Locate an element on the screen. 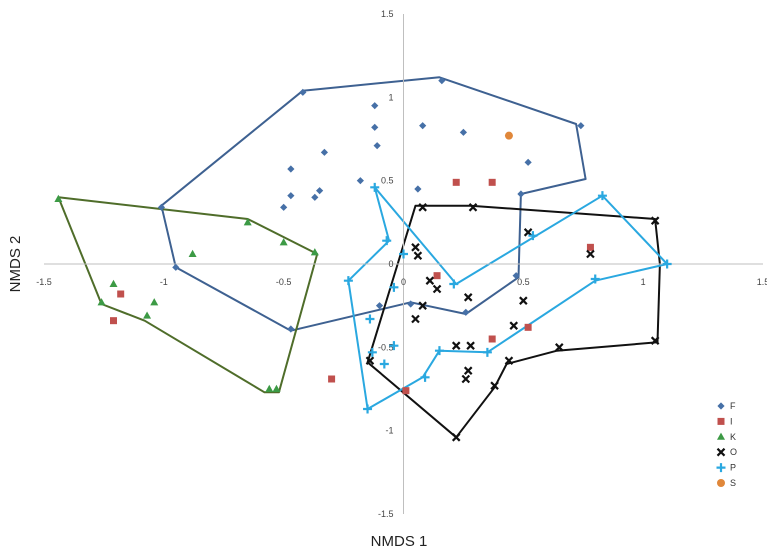 This screenshot has width=767, height=553. x-tick-label: 0 is located at coordinates (403, 282).